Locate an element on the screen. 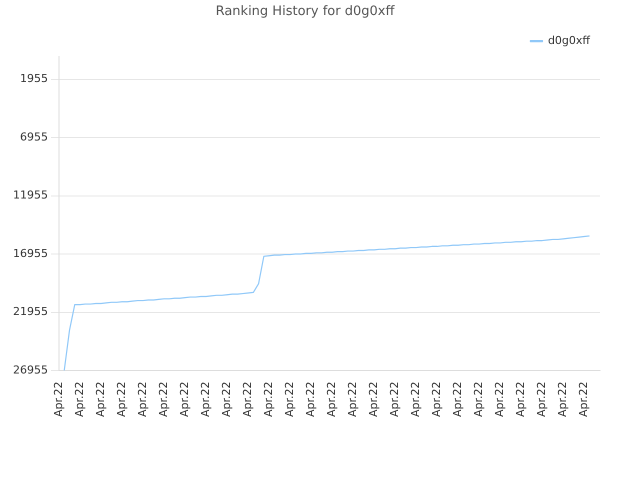 The height and width of the screenshot is (480, 640). y-tick-label: 26955 is located at coordinates (30, 369).